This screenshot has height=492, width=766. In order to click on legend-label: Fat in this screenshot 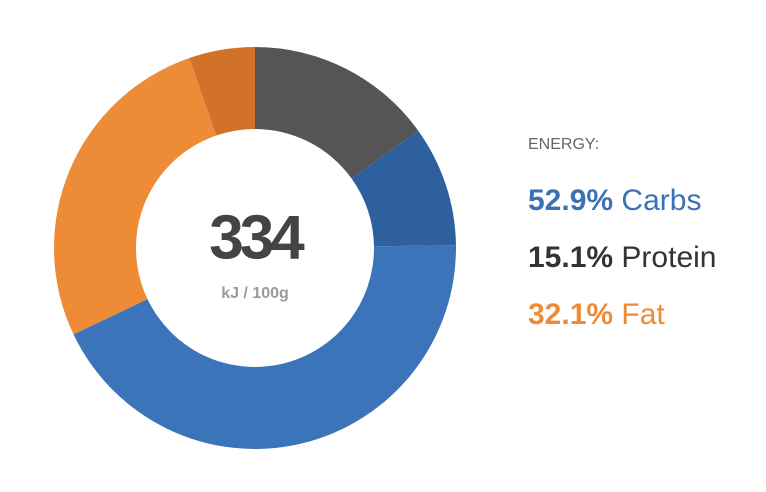, I will do `click(643, 314)`.